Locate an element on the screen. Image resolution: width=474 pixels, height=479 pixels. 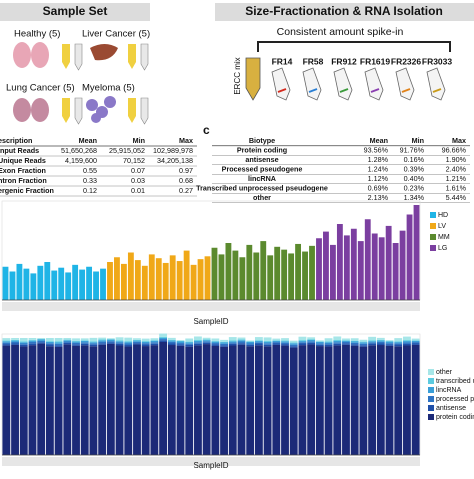
legend-label: LG is located at coordinates (442, 248).